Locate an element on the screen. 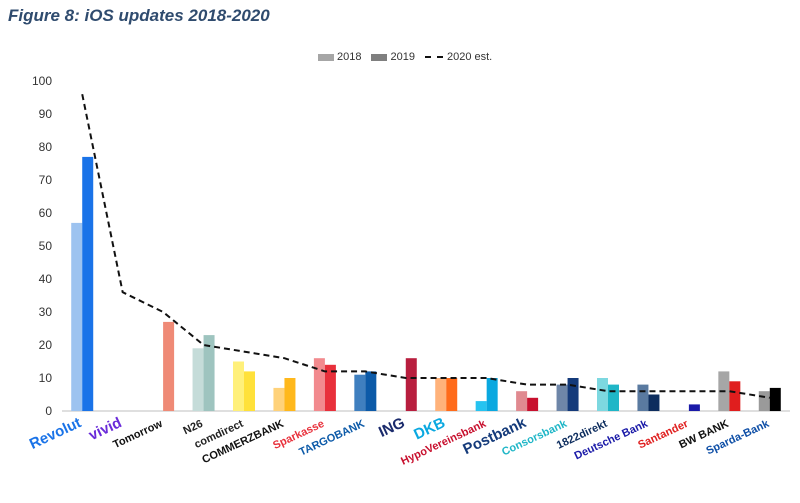 This screenshot has width=800, height=503. y-tick-label: 20 is located at coordinates (46, 345).